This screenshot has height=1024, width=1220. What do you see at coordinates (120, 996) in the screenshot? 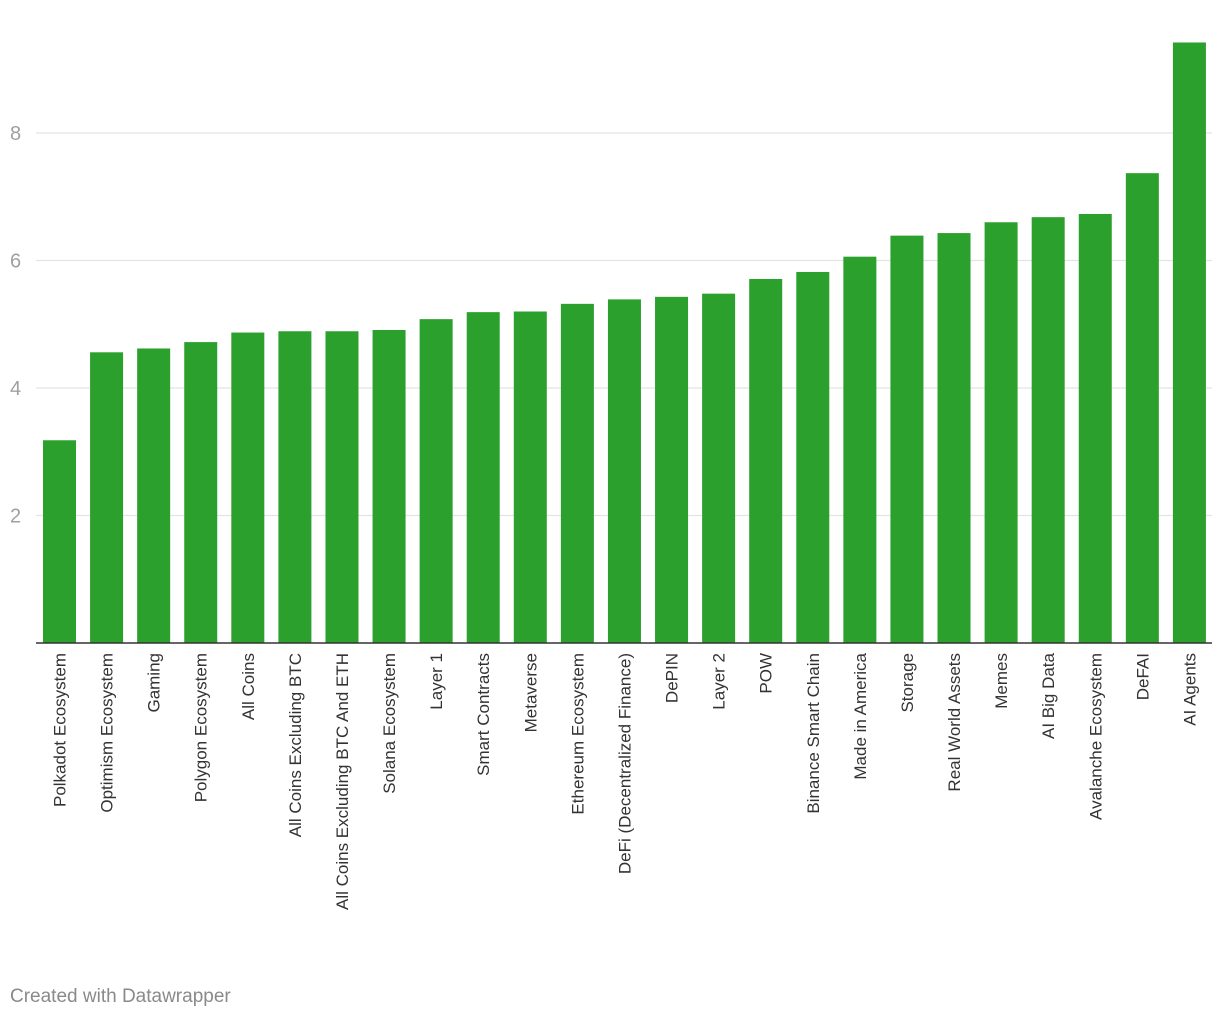
I see `credit-text: Created with Datawrapper` at bounding box center [120, 996].